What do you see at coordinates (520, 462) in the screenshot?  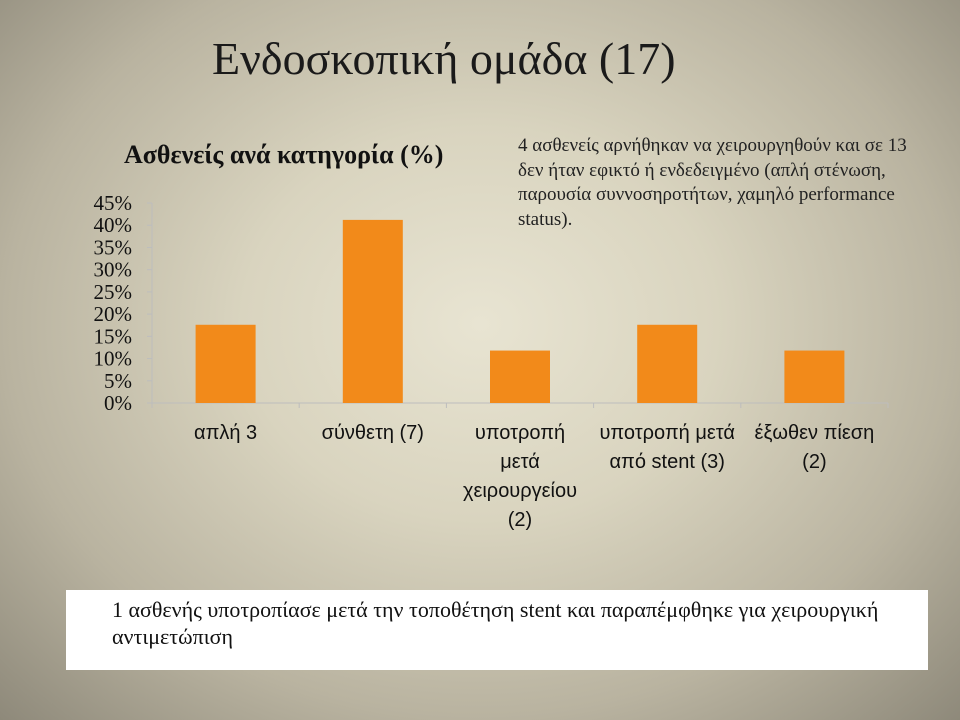 I see `x-tick-label: μετά` at bounding box center [520, 462].